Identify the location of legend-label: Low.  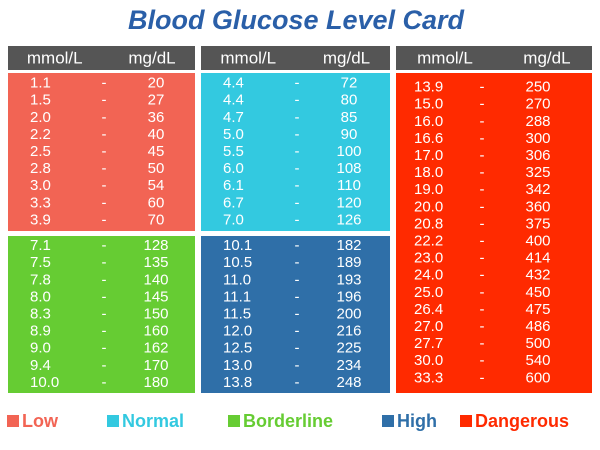
(40, 421).